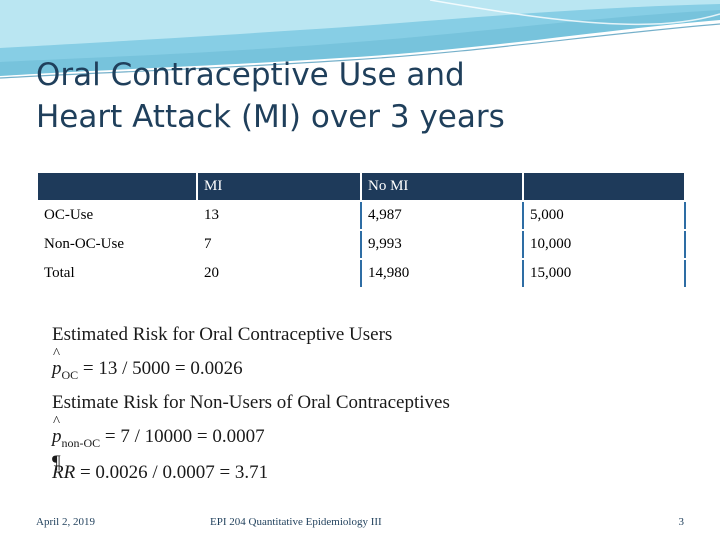 The width and height of the screenshot is (720, 540). What do you see at coordinates (279, 215) in the screenshot?
I see `table-cell: 13` at bounding box center [279, 215].